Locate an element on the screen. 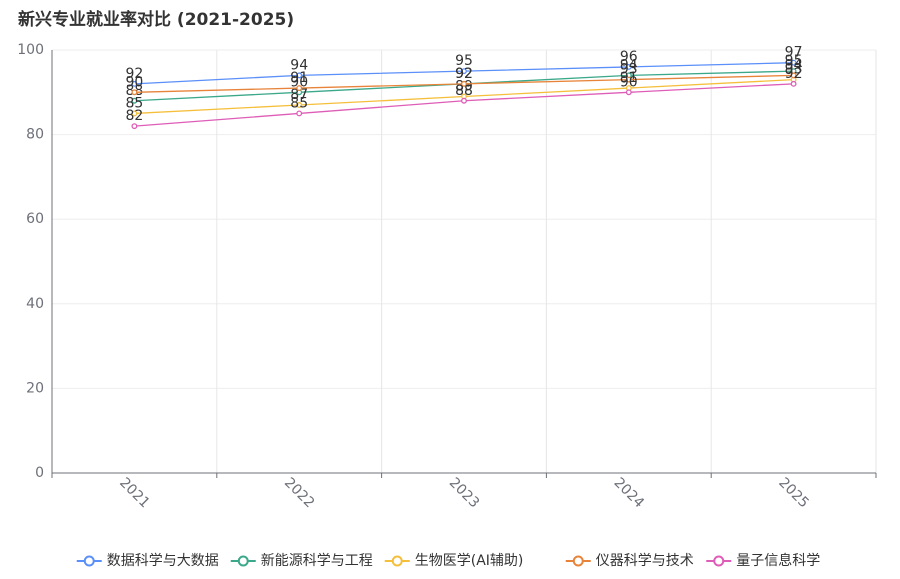 Image resolution: width=900 pixels, height=579 pixels. y-tick-label: 0 is located at coordinates (39, 473).